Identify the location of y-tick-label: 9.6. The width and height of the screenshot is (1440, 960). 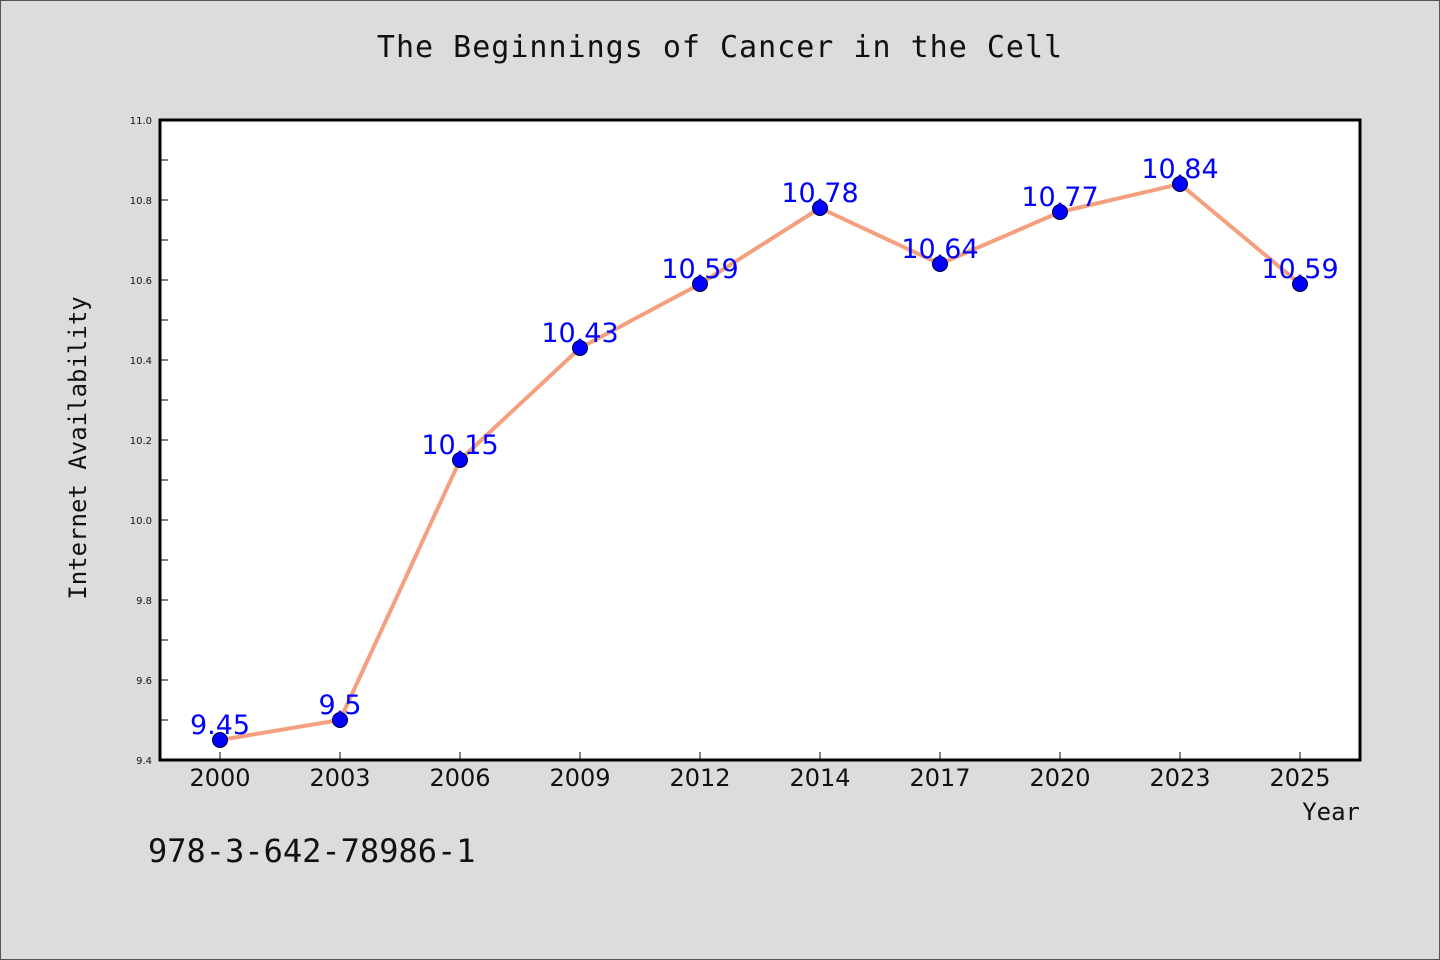
(144, 681).